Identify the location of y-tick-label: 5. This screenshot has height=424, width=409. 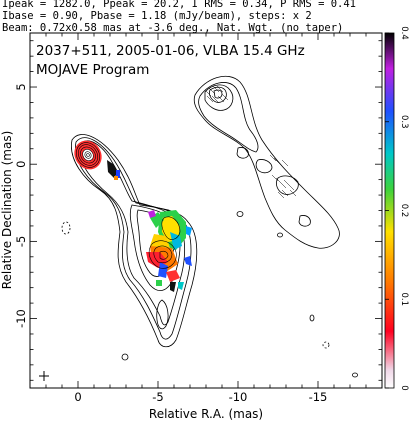
(21, 86).